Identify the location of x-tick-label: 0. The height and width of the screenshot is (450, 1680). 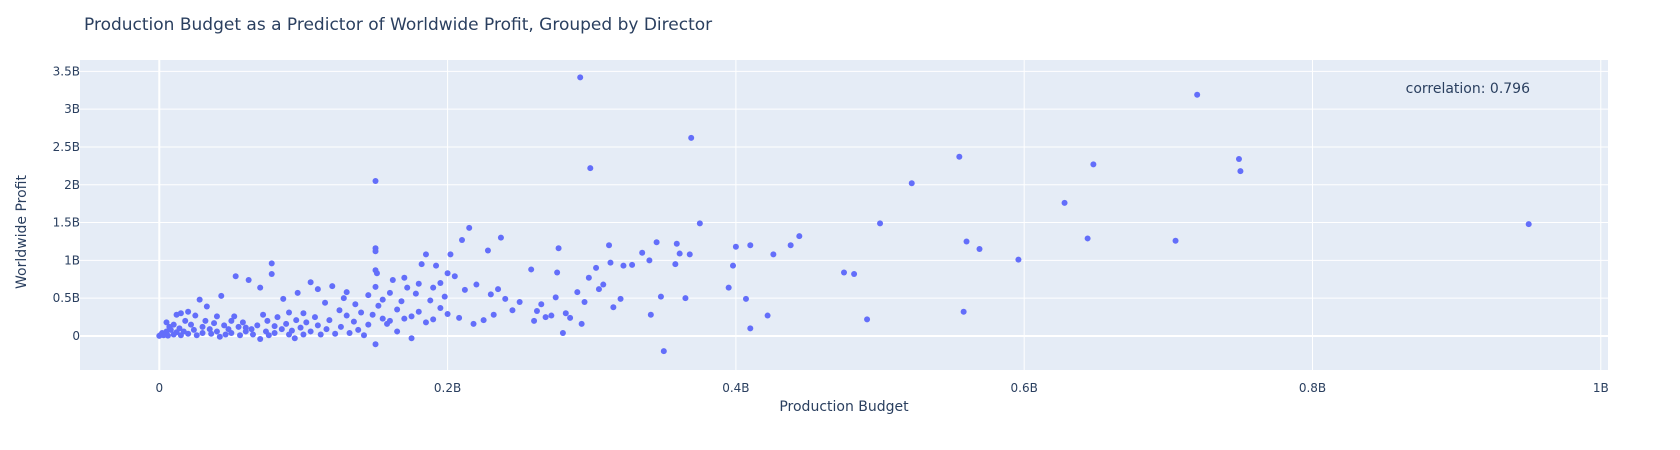
(159, 388).